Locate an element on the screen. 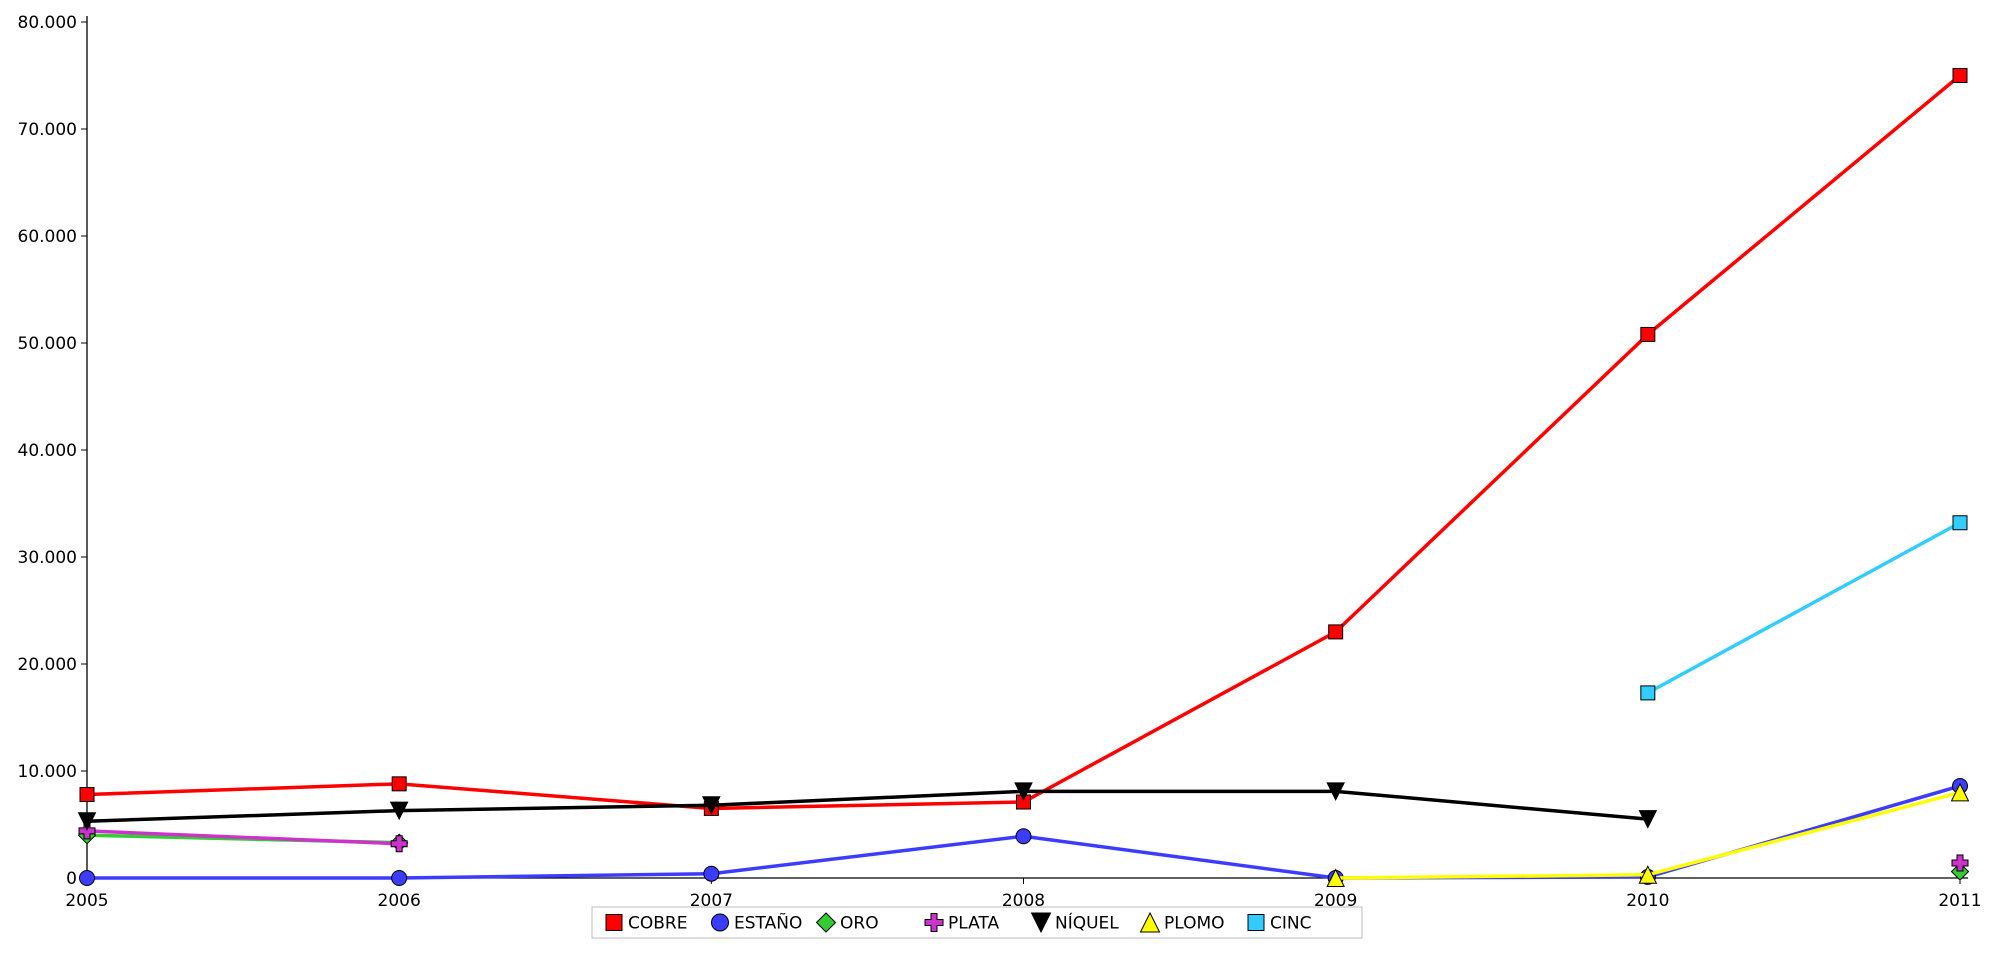  y-tick-label: 60.000 is located at coordinates (47, 237).